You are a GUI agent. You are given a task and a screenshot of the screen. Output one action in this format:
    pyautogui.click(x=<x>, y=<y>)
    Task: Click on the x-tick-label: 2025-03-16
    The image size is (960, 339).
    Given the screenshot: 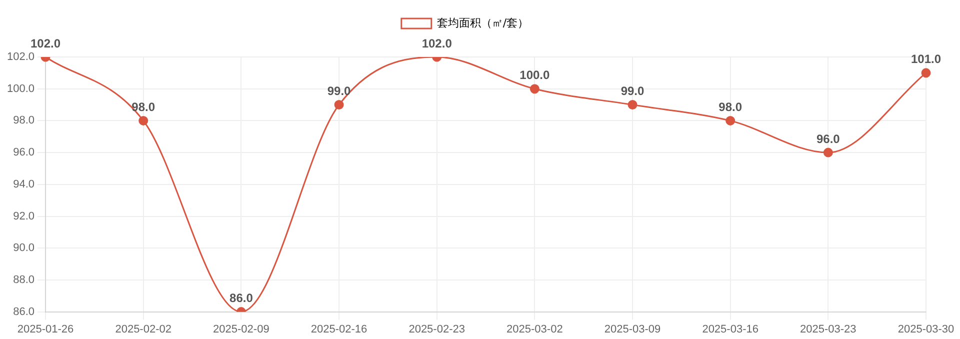 What is the action you would take?
    pyautogui.click(x=730, y=329)
    